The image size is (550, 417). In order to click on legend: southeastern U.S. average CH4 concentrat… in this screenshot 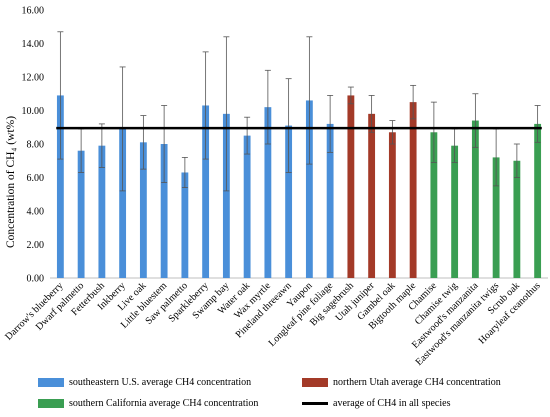, I will do `click(293, 390)`.